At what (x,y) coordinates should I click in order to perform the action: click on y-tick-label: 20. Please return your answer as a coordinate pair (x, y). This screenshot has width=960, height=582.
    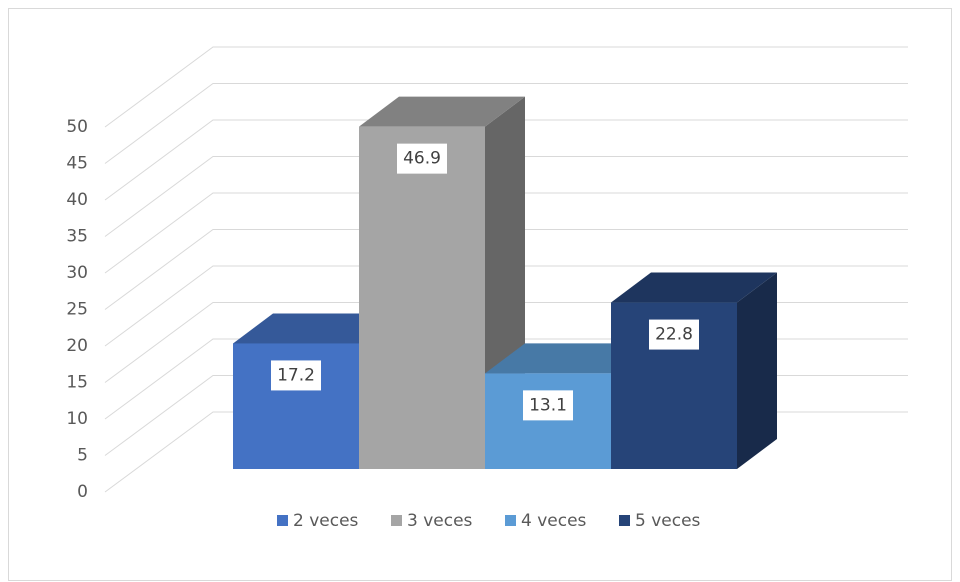
    Looking at the image, I should click on (77, 346).